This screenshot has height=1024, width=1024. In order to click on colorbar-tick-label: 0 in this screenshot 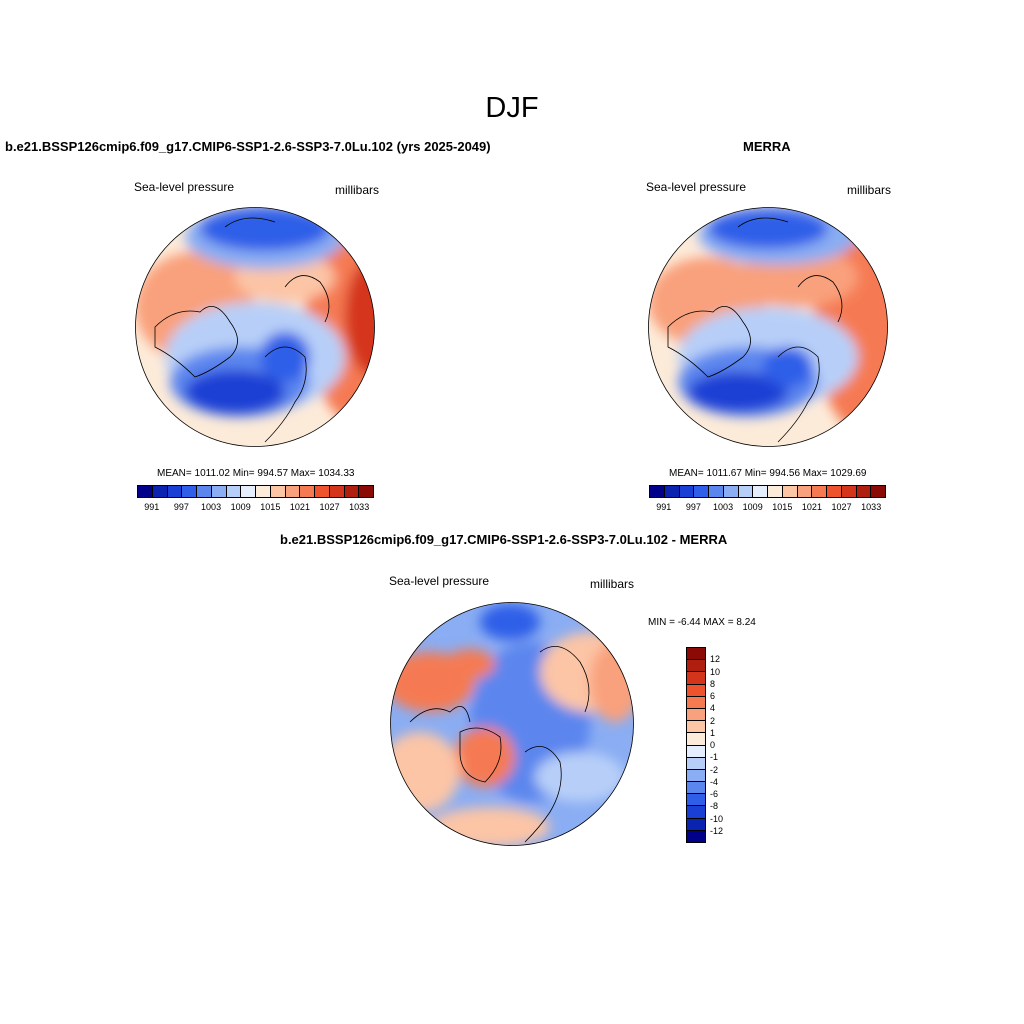, I will do `click(713, 745)`.